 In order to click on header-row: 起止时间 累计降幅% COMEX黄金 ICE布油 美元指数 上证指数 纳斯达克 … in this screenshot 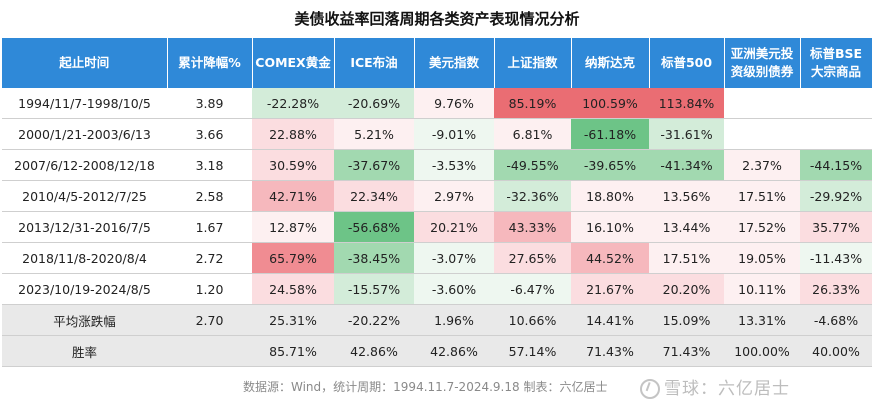, I will do `click(437, 63)`.